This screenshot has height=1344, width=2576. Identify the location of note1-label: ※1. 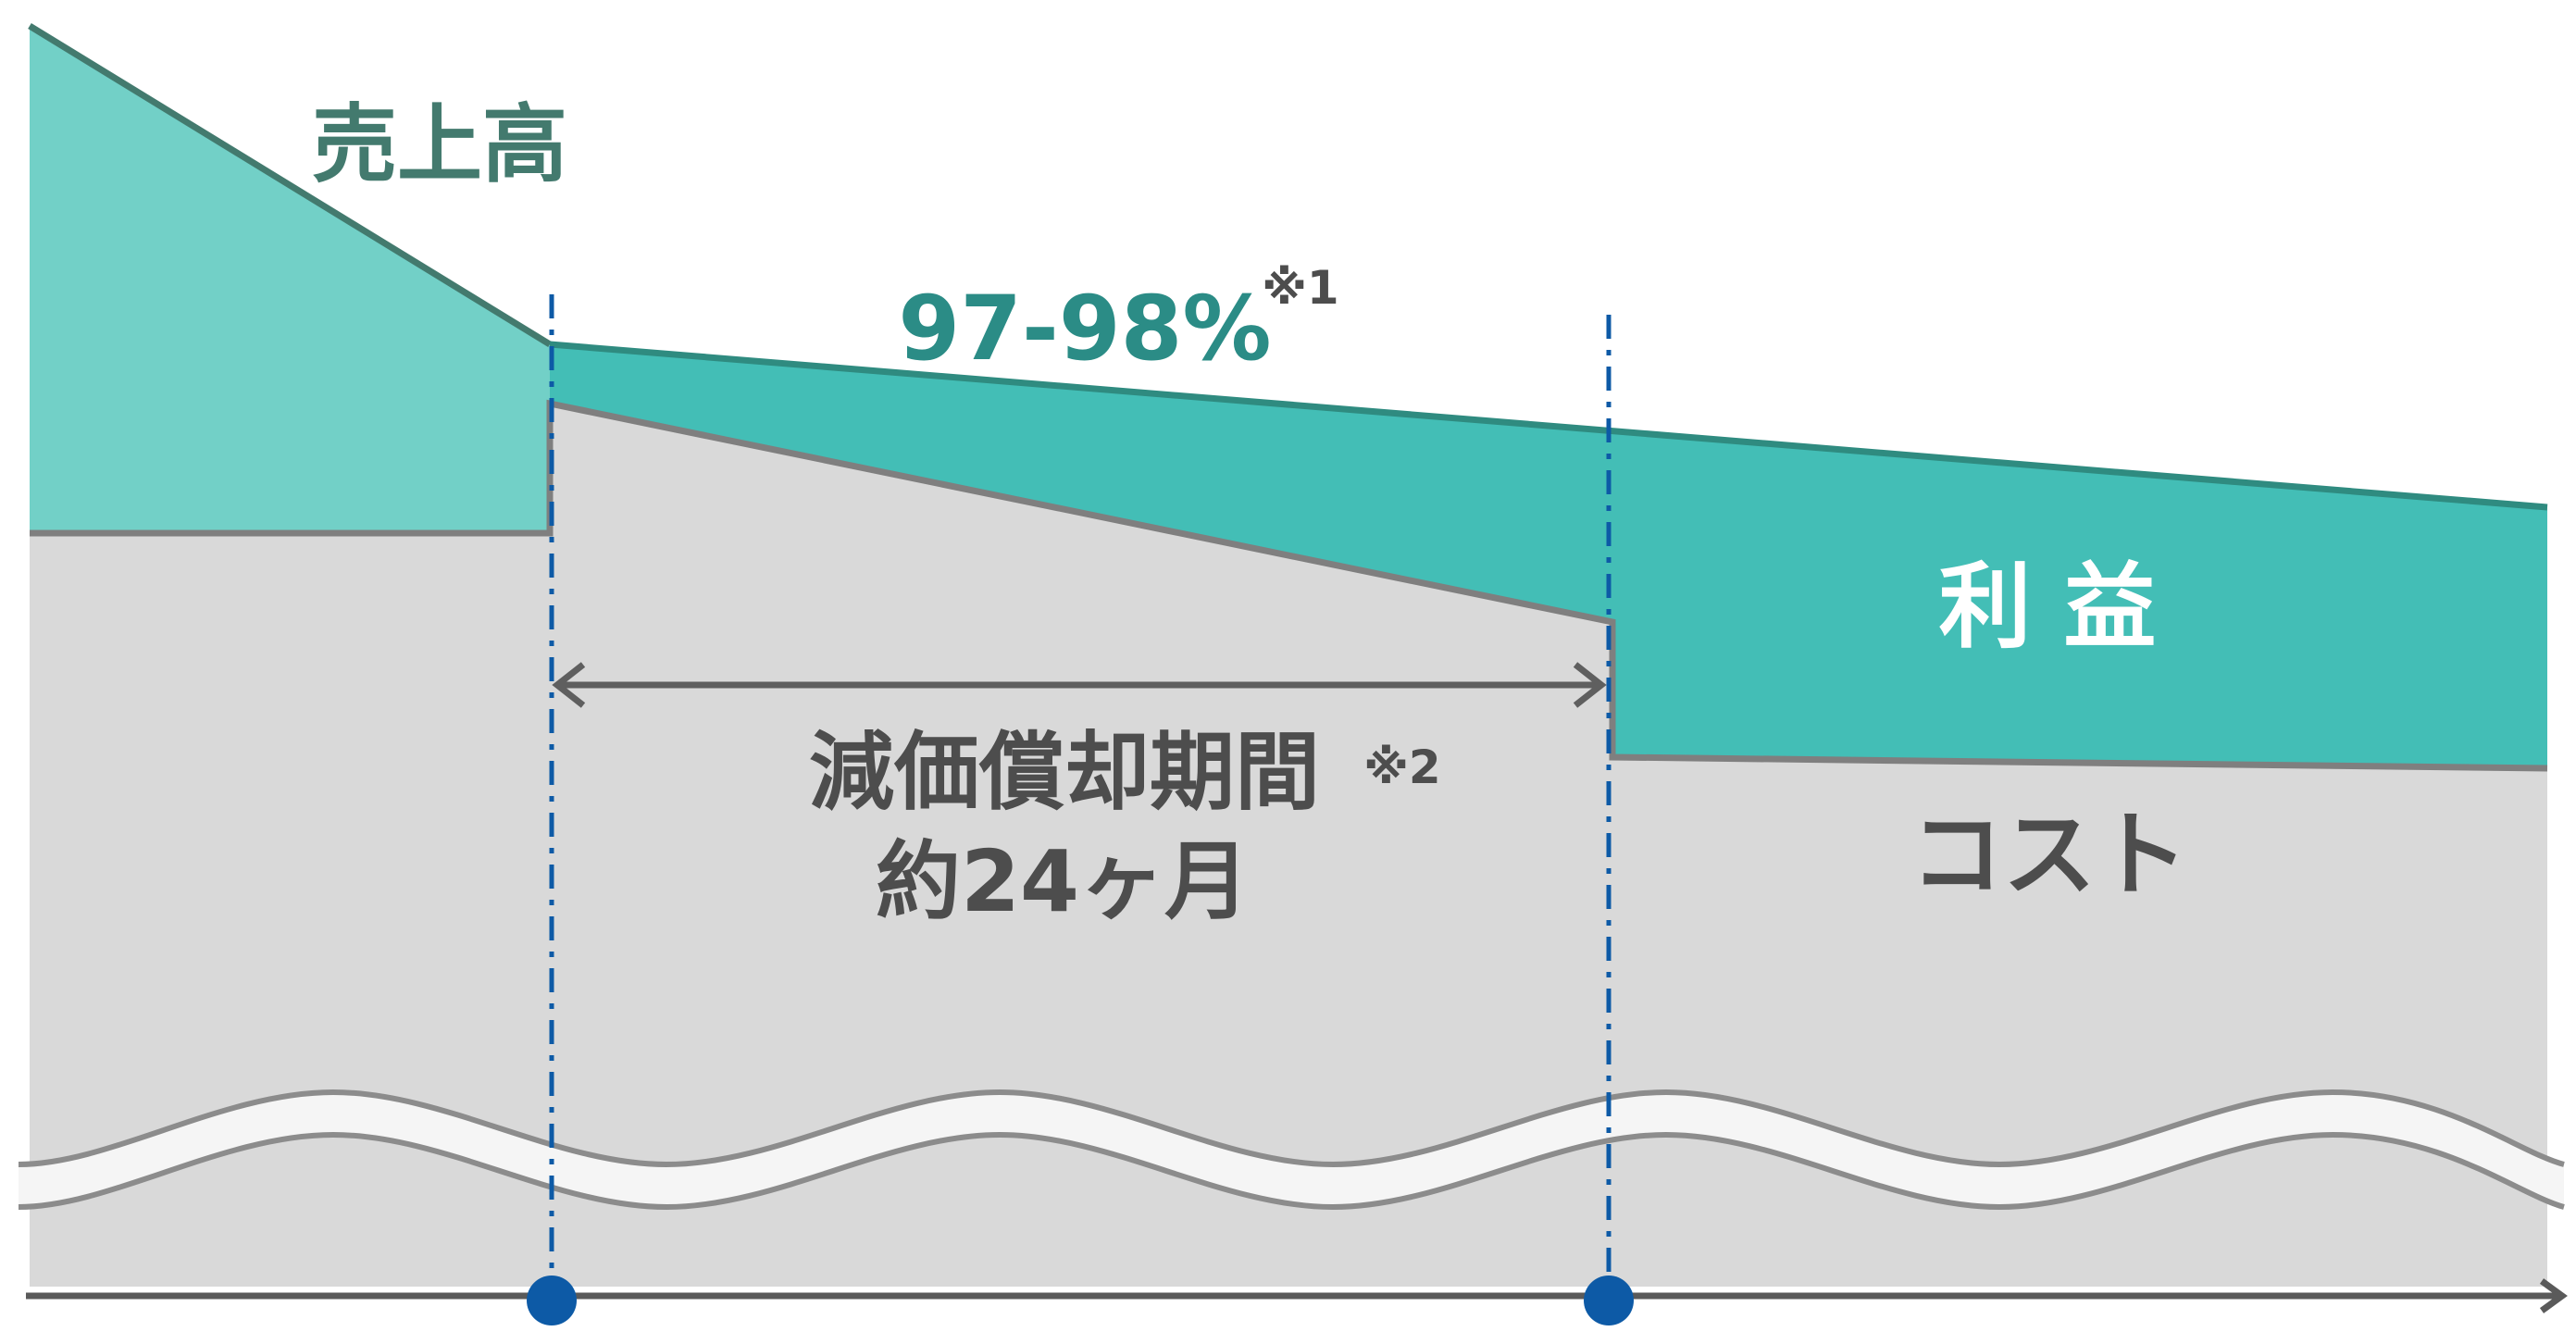
(1300, 288).